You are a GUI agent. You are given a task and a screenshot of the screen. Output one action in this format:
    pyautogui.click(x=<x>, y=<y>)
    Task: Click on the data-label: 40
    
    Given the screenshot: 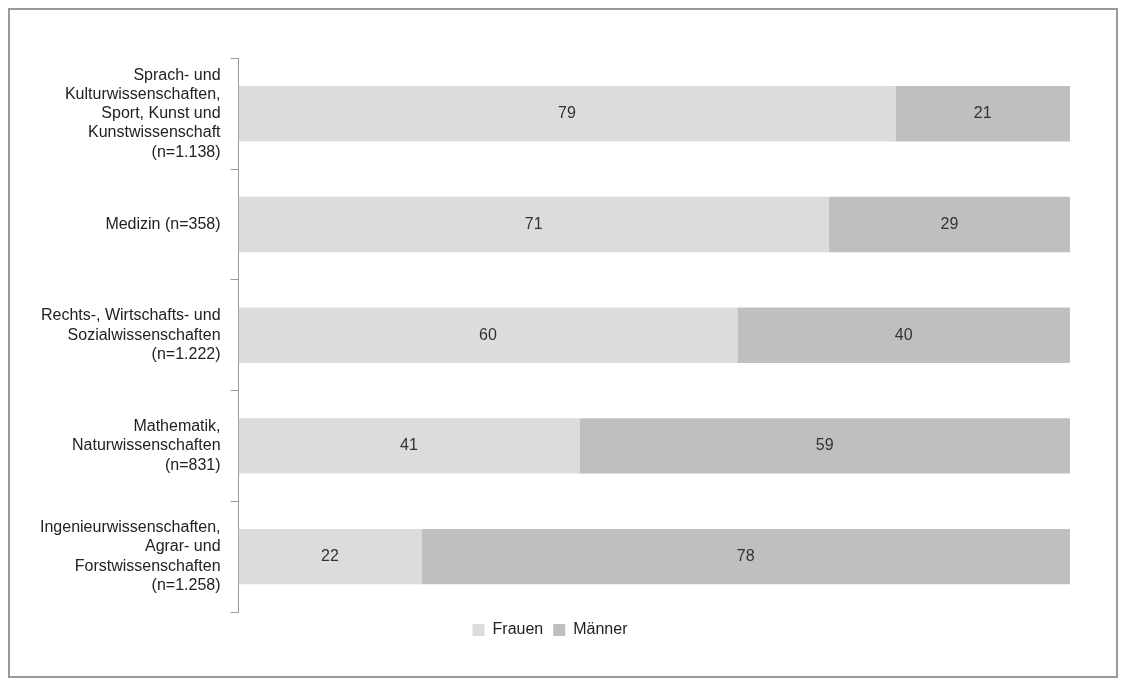 What is the action you would take?
    pyautogui.click(x=903, y=334)
    